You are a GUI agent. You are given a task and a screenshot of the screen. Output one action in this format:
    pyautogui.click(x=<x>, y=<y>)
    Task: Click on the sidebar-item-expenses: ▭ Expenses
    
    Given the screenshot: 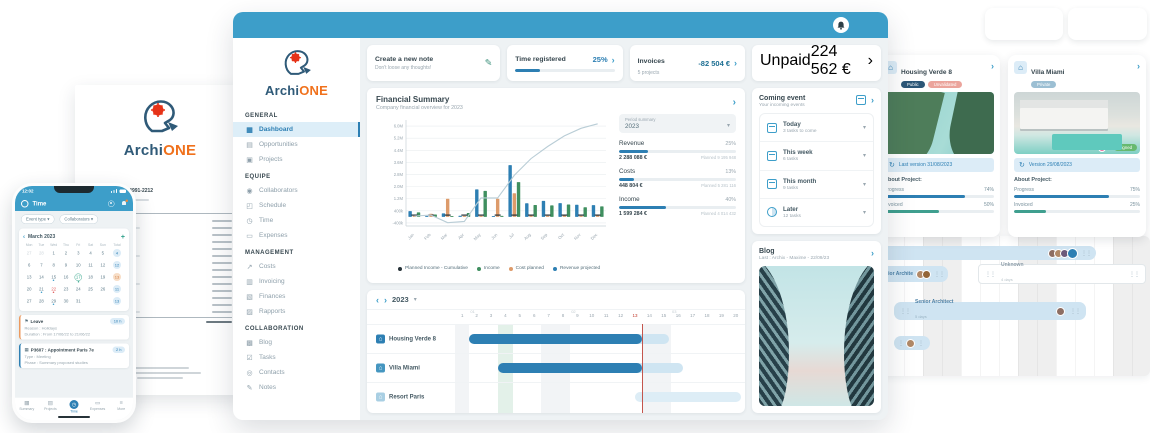 What is the action you would take?
    pyautogui.click(x=296, y=235)
    